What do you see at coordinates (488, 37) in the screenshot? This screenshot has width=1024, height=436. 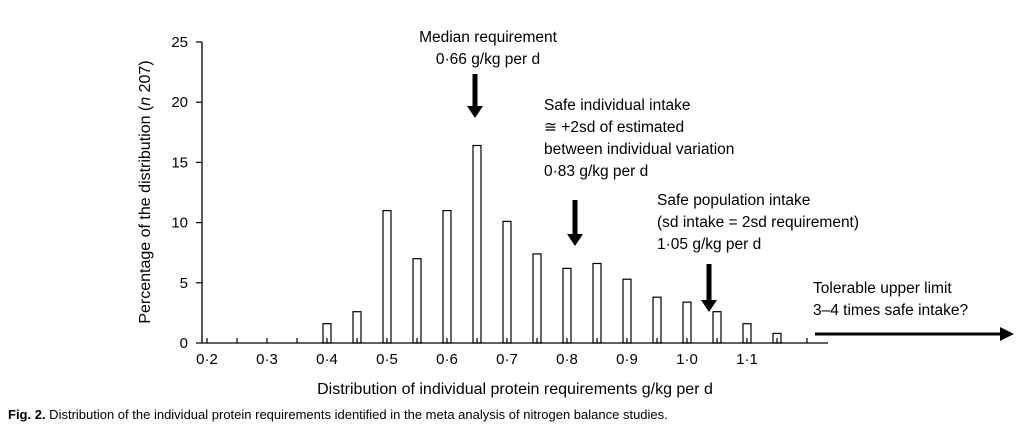 I see `annotation-line: Median requirement` at bounding box center [488, 37].